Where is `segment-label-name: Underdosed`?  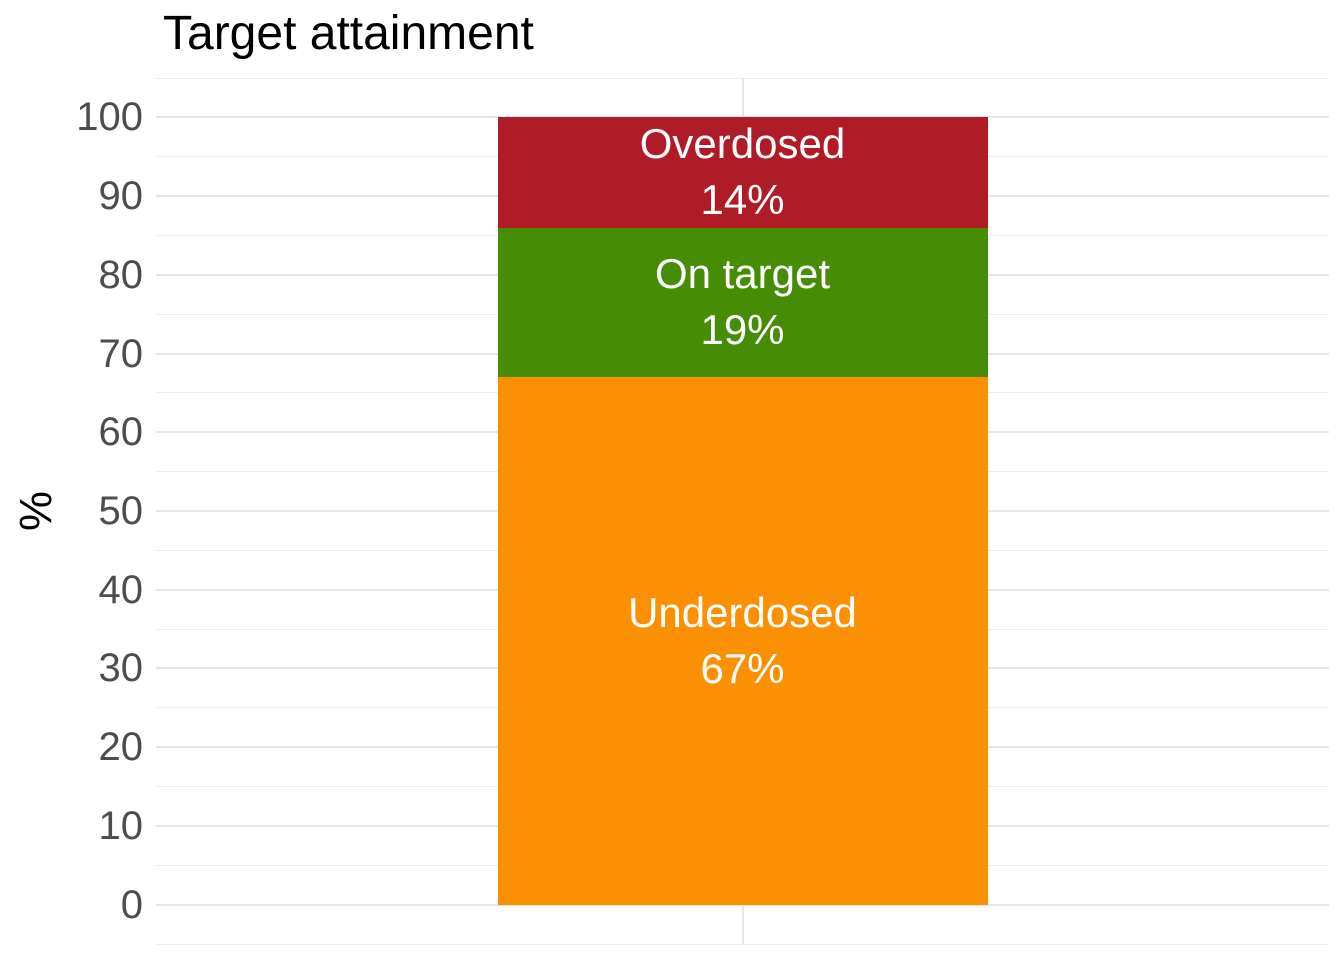
segment-label-name: Underdosed is located at coordinates (742, 612).